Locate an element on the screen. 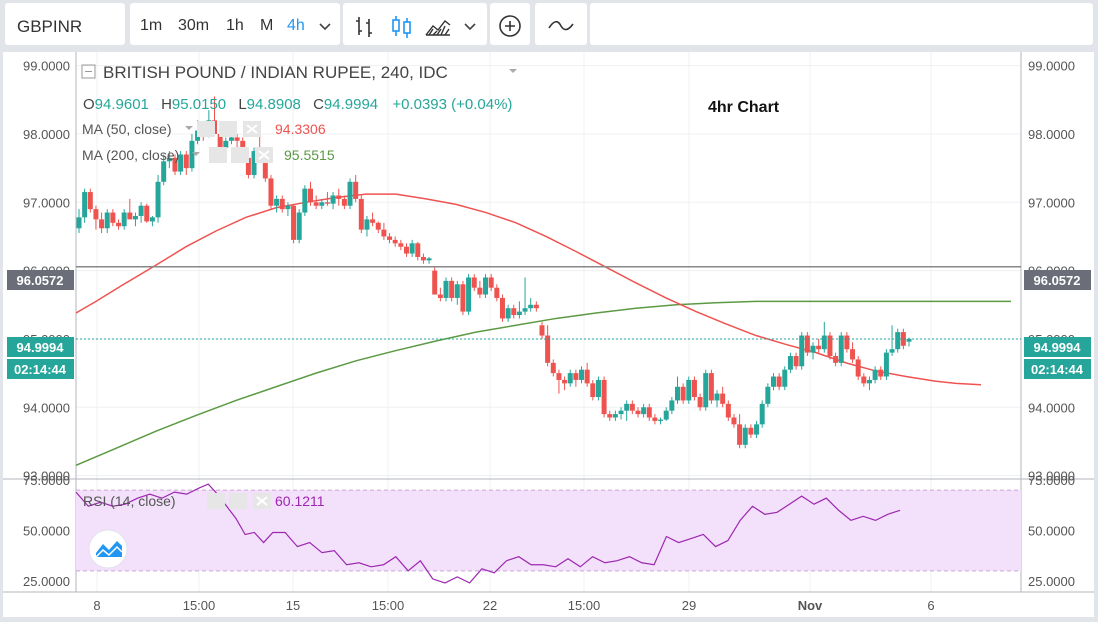  time-tick: 6 is located at coordinates (930, 605).